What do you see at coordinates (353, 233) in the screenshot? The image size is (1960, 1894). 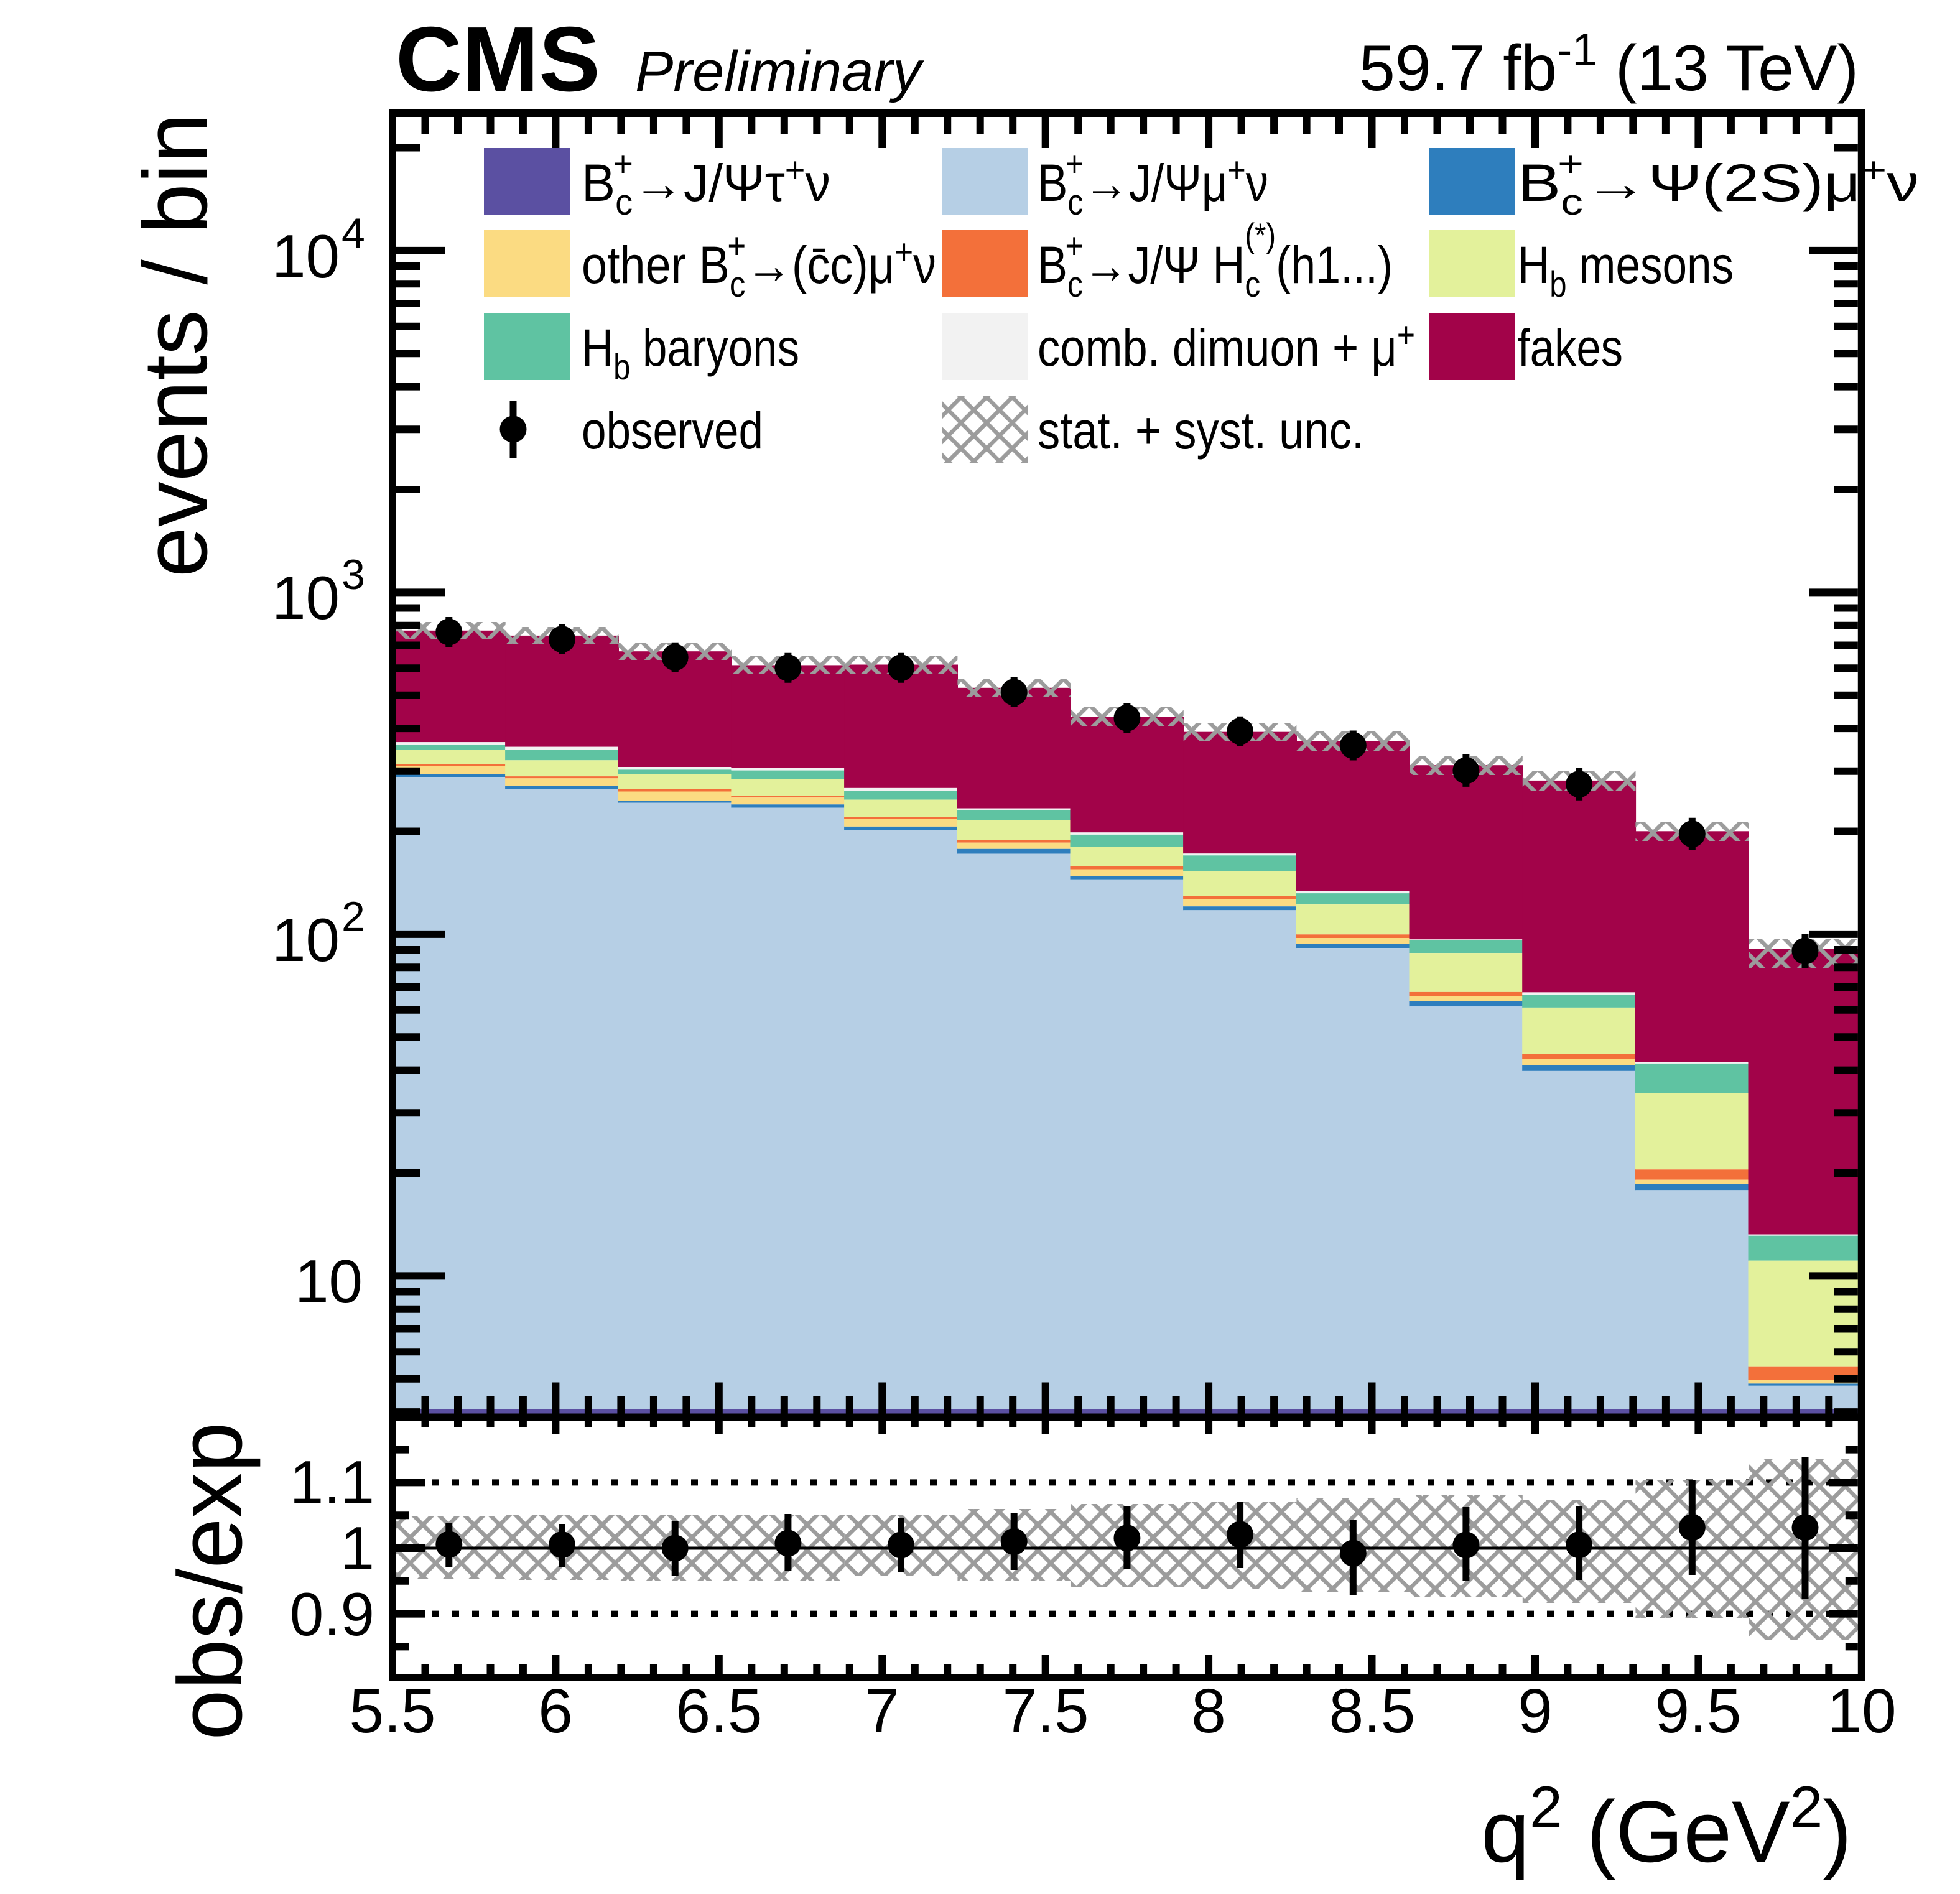 I see `svg-text: 4` at bounding box center [353, 233].